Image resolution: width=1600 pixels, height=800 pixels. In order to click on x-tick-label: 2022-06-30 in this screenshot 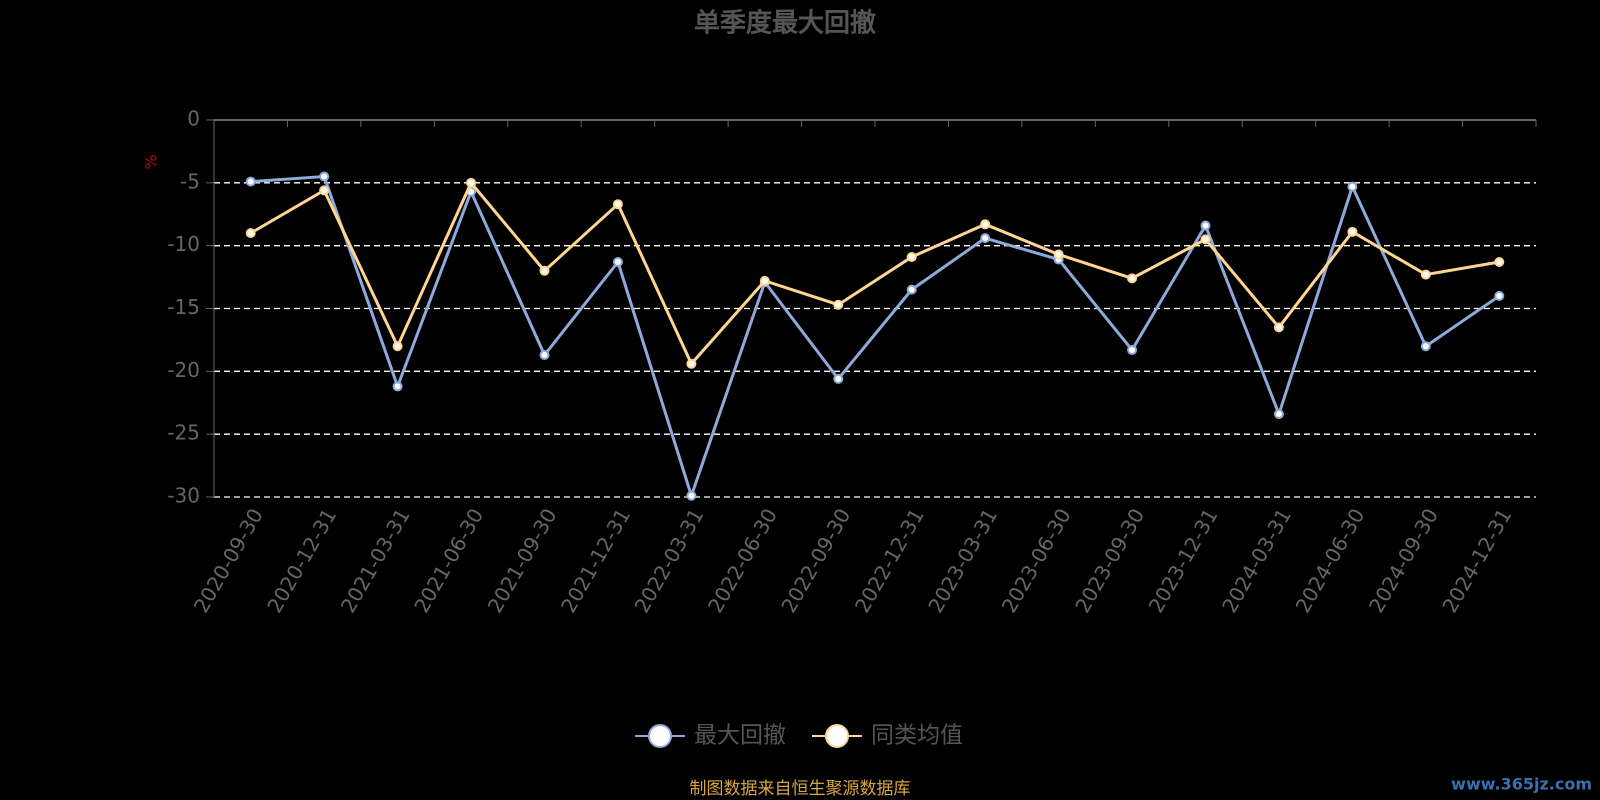, I will do `click(742, 560)`.